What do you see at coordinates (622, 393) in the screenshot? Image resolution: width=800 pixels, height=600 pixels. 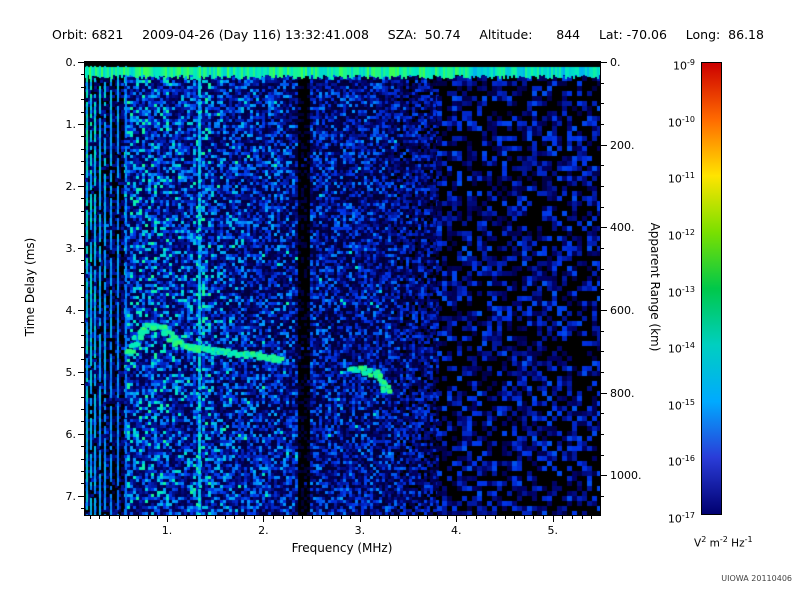 I see `y2-tick-label: 800.` at bounding box center [622, 393].